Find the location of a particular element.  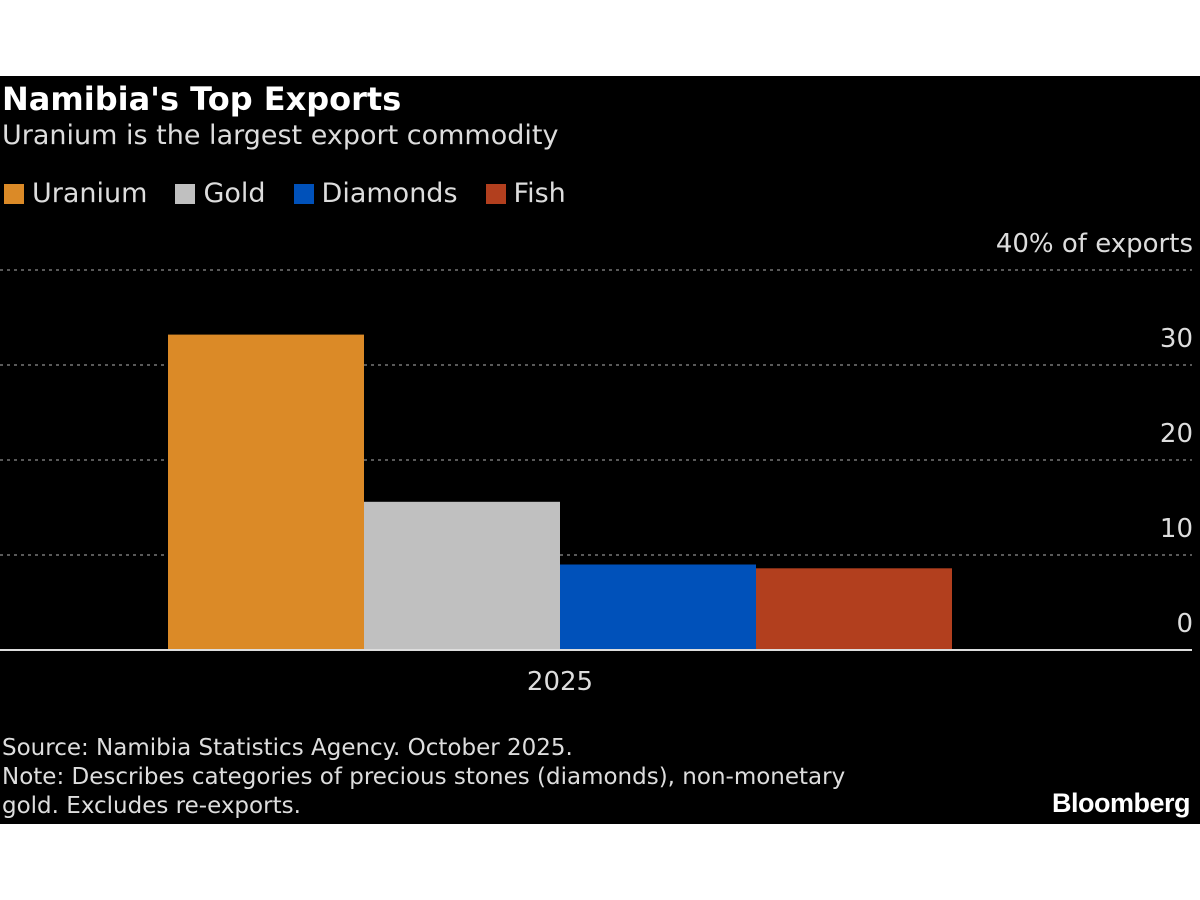

bloomberg-logo: Bloomberg is located at coordinates (1121, 803).